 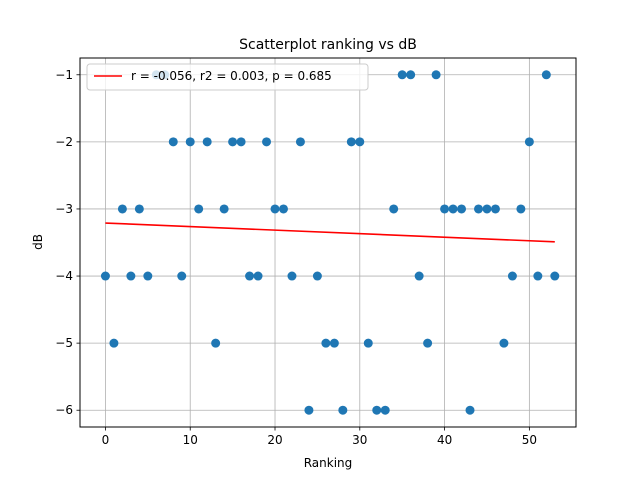 What do you see at coordinates (359, 440) in the screenshot?
I see `x-tick-label: 30` at bounding box center [359, 440].